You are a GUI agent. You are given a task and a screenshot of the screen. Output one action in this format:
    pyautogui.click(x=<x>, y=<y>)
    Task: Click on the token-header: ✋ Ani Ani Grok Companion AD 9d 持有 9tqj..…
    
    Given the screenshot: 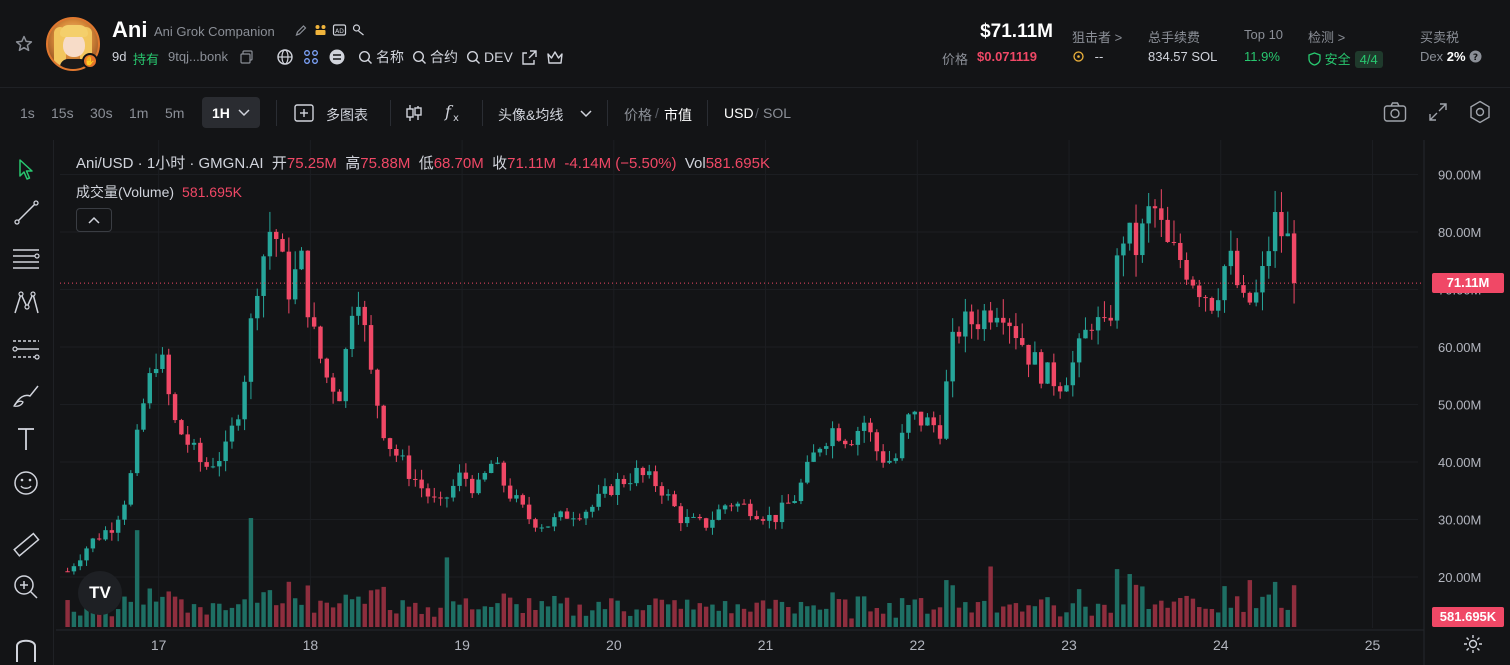 What is the action you would take?
    pyautogui.click(x=755, y=44)
    